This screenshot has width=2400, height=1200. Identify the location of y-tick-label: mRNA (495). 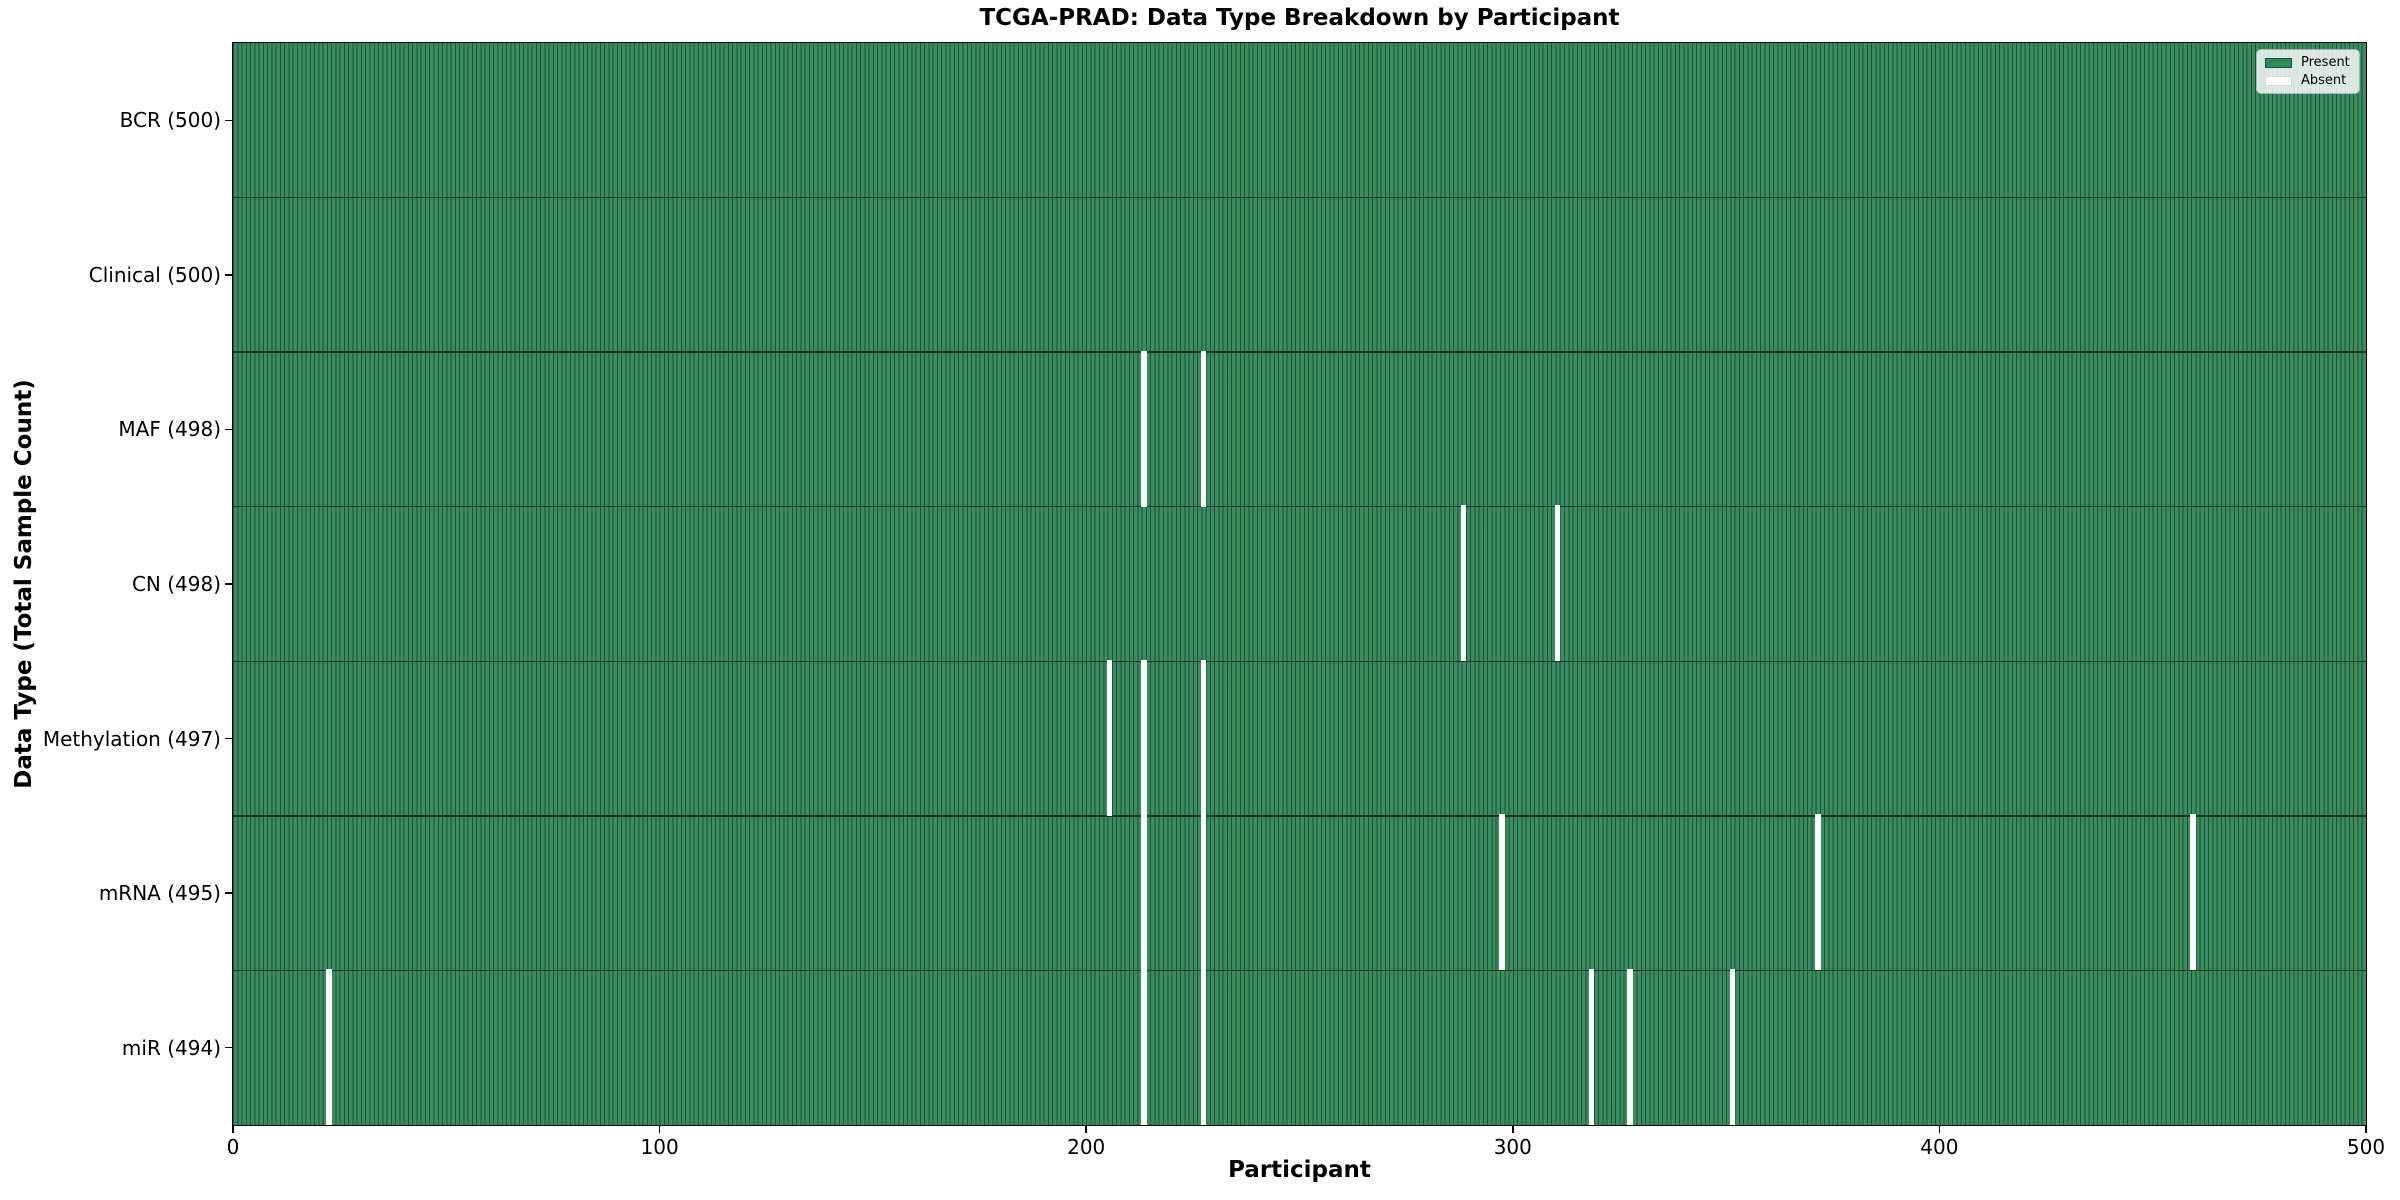
(159, 893).